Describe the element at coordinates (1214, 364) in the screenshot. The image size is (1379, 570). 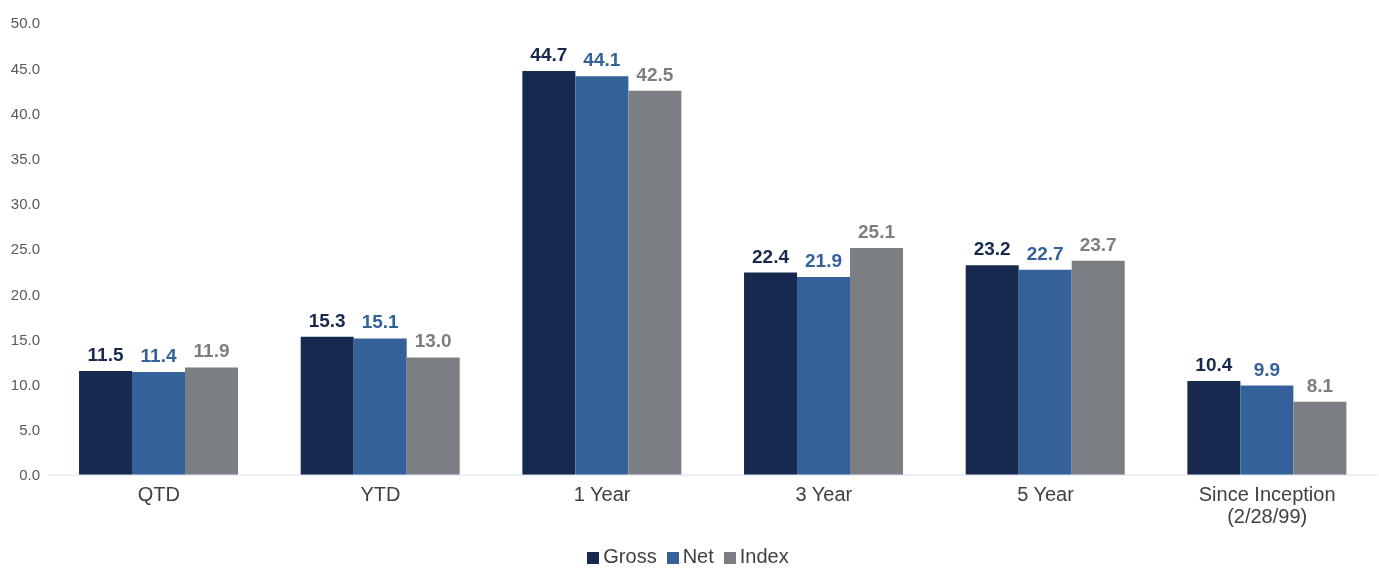
I see `data-label: 10.4` at that location.